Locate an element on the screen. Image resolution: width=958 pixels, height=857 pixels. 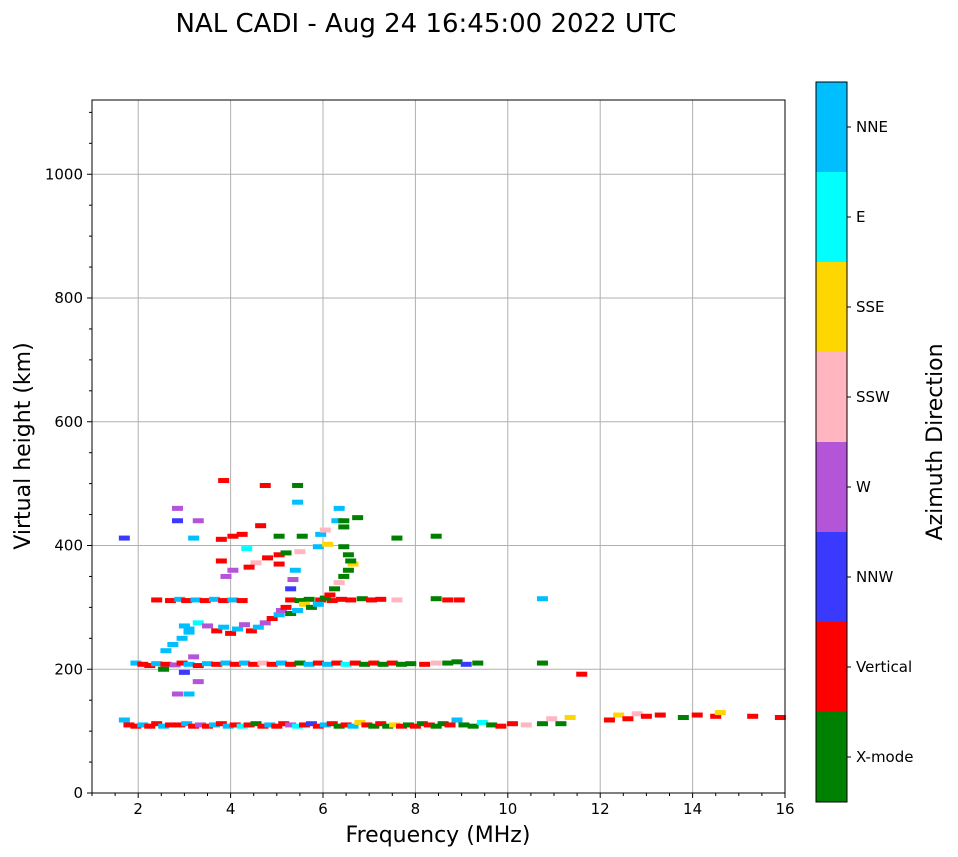
y-tick-label: 800 is located at coordinates (68, 298).